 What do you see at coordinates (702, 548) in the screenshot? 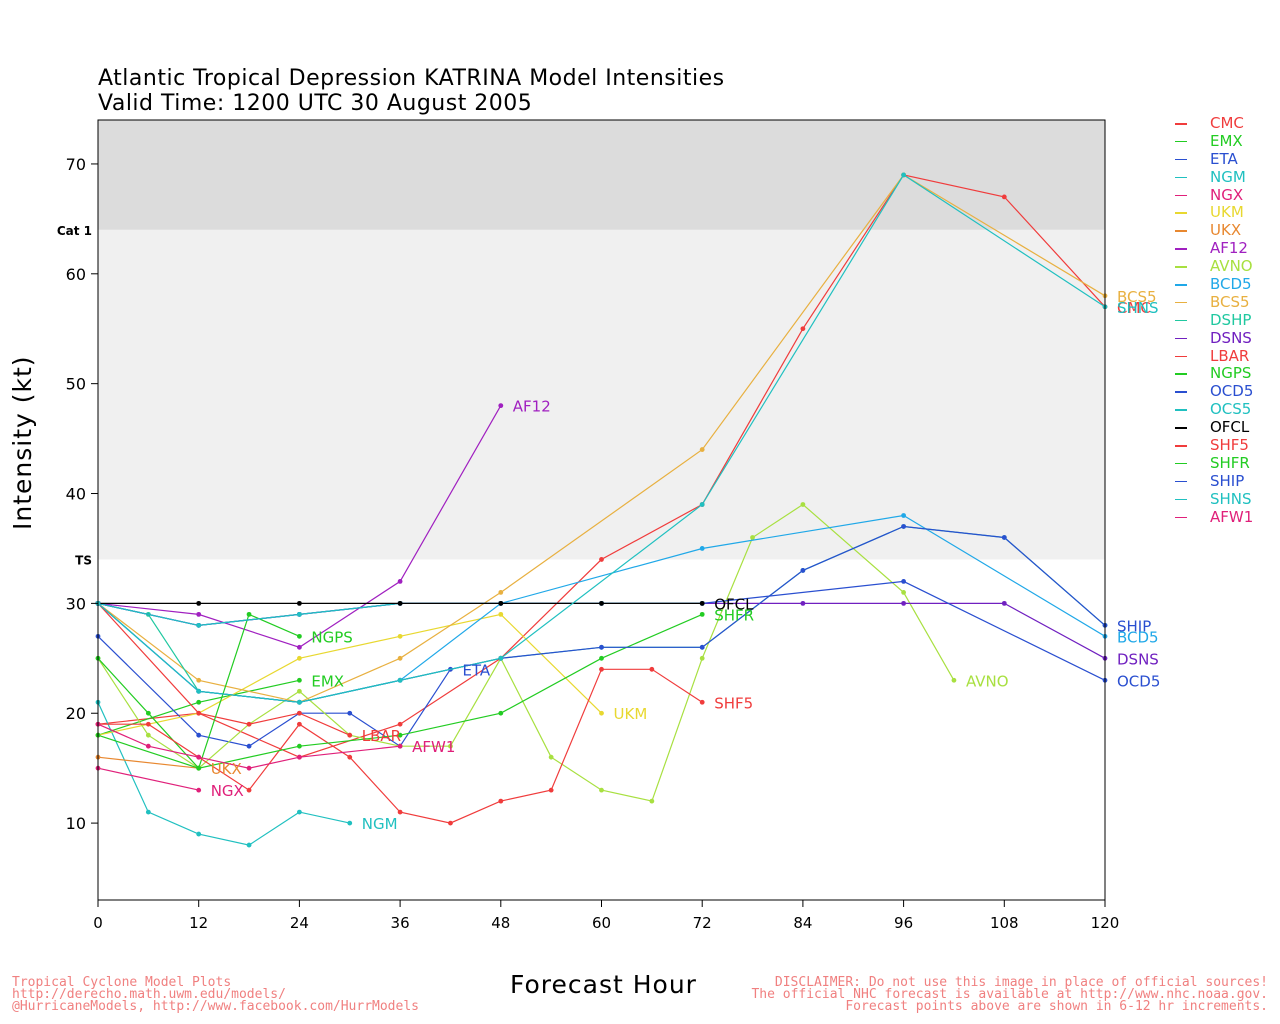
I see `data-point-bcd5` at bounding box center [702, 548].